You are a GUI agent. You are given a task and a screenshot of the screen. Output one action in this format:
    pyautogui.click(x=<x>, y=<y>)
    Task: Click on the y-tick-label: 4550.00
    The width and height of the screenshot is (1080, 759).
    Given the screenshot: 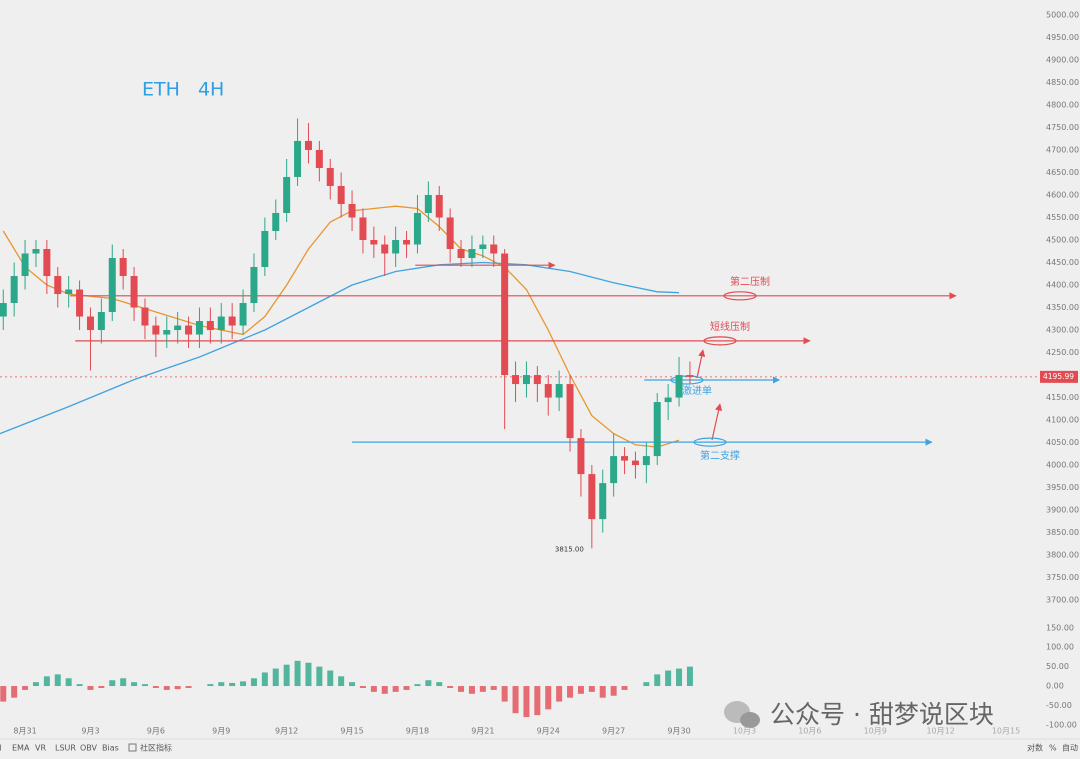 What is the action you would take?
    pyautogui.click(x=1062, y=217)
    